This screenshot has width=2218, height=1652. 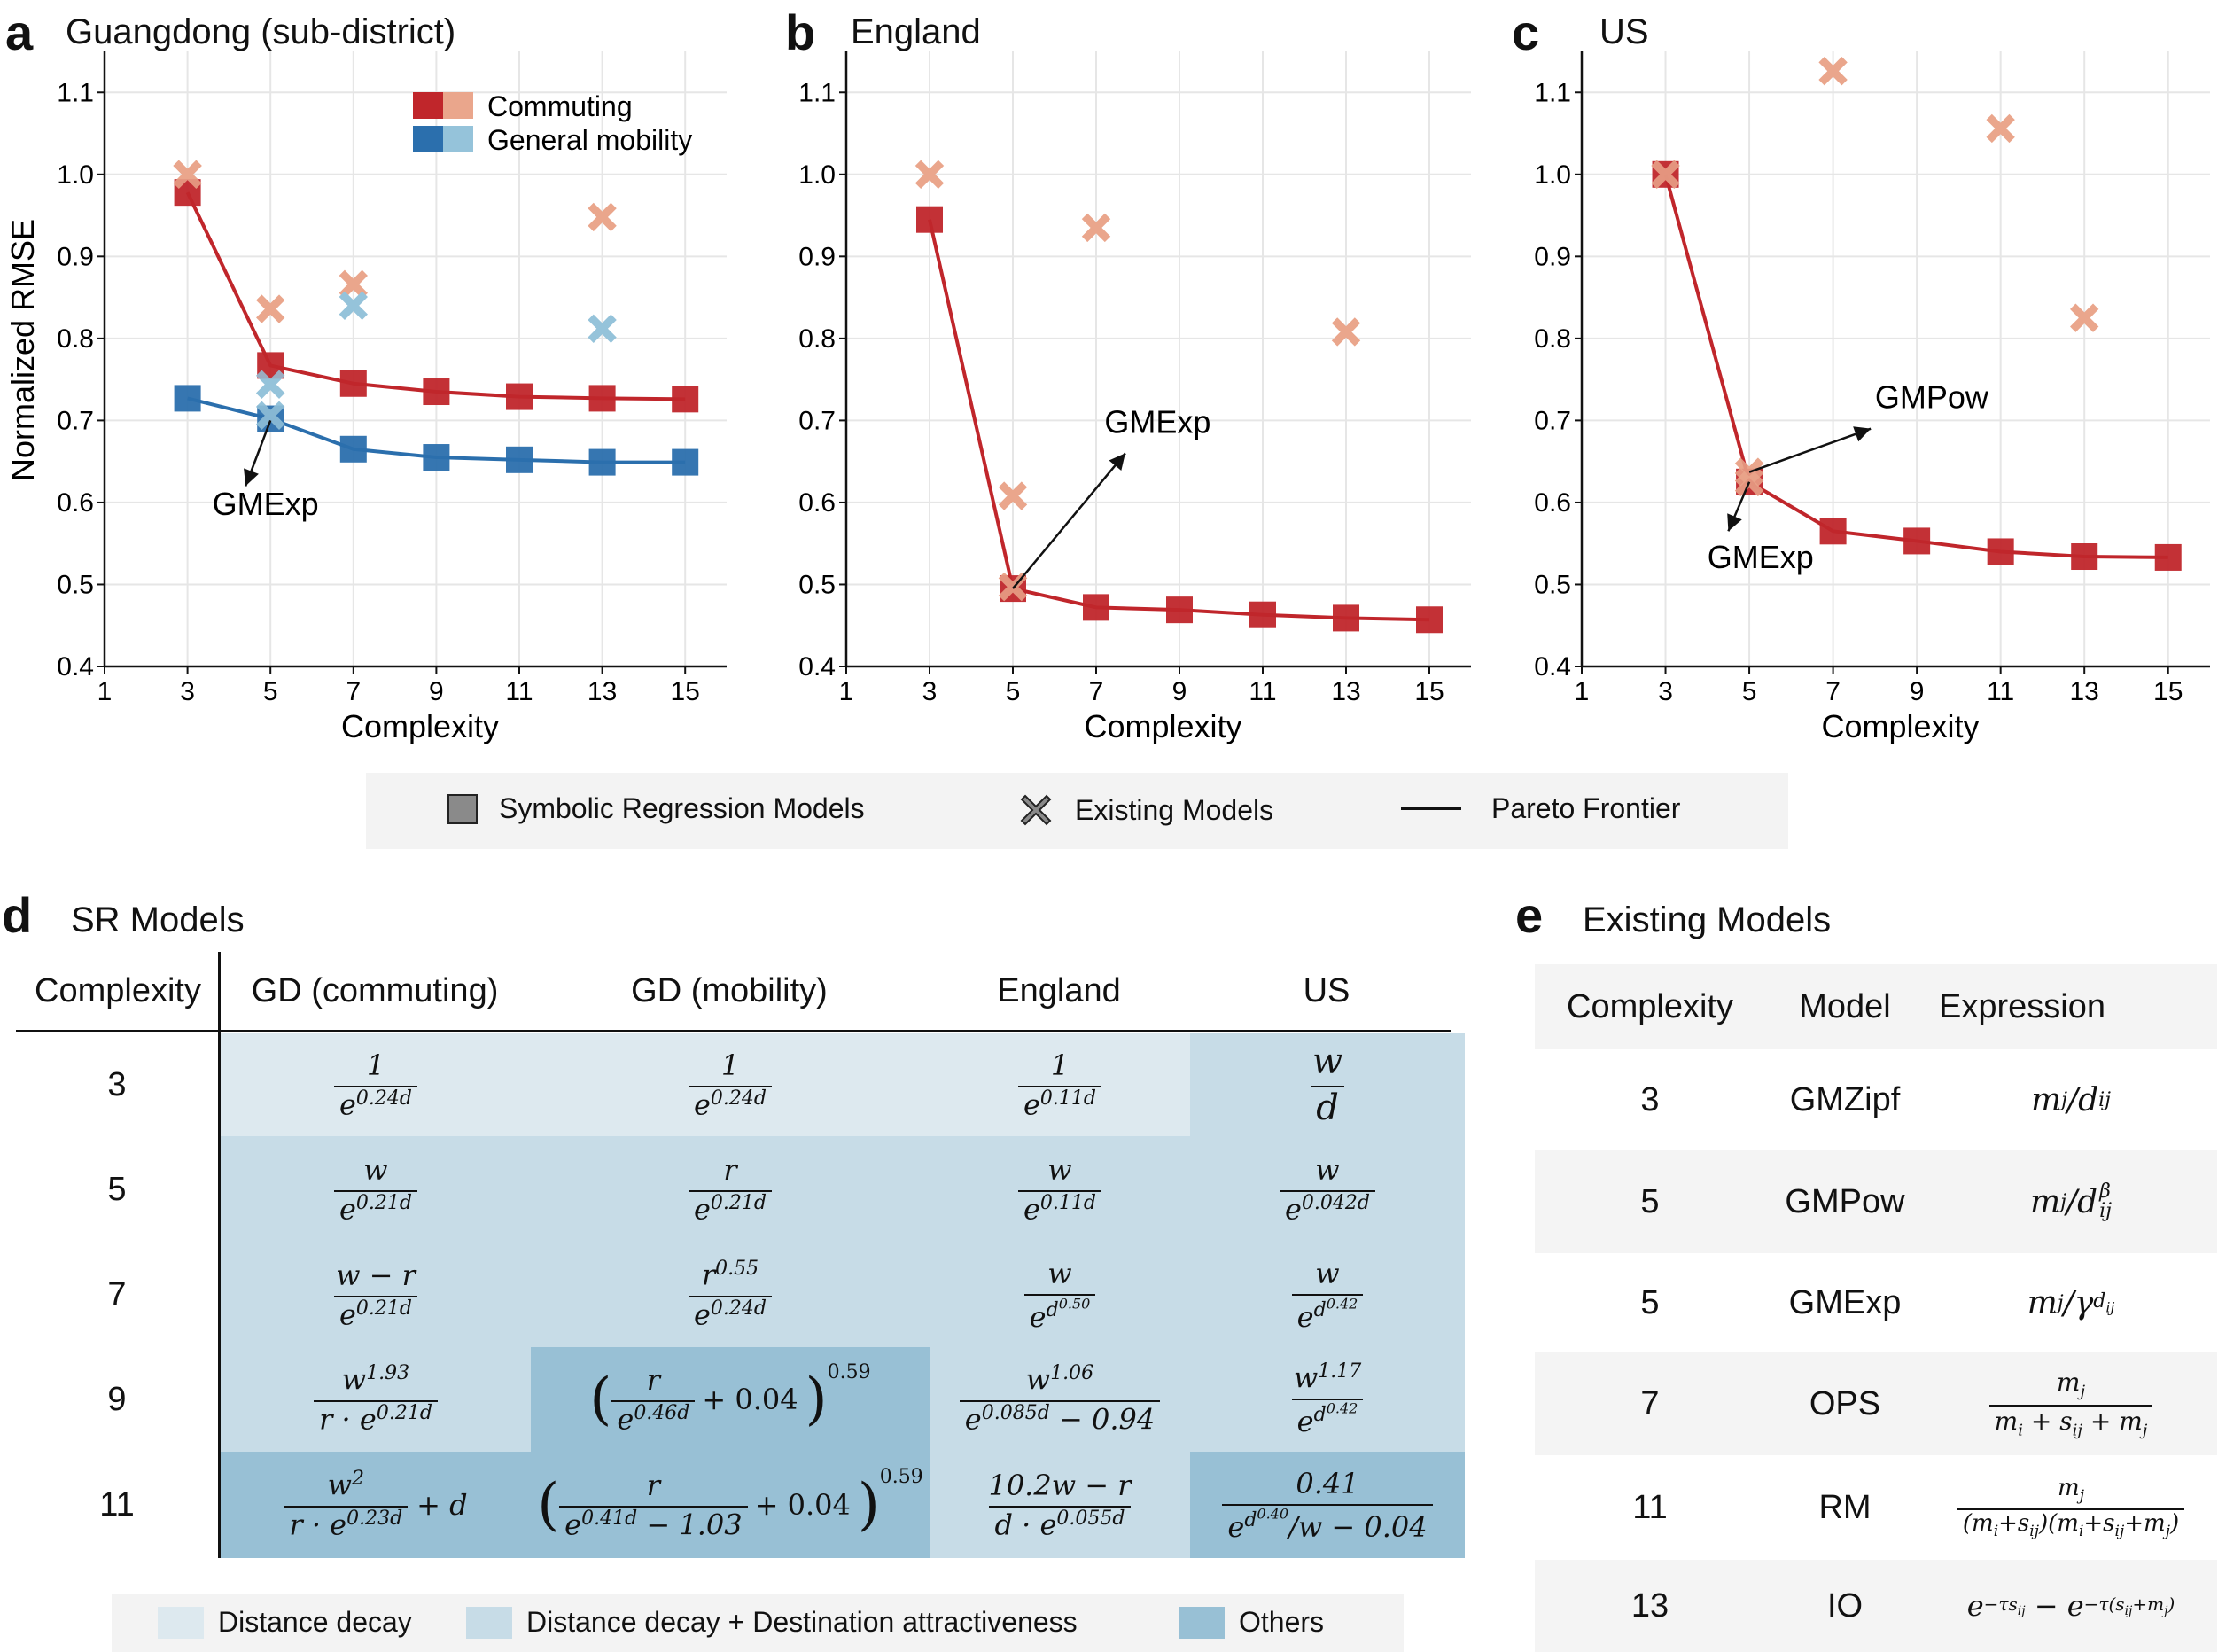 I want to click on formula-numerator: 0.41, so click(x=1327, y=1483).